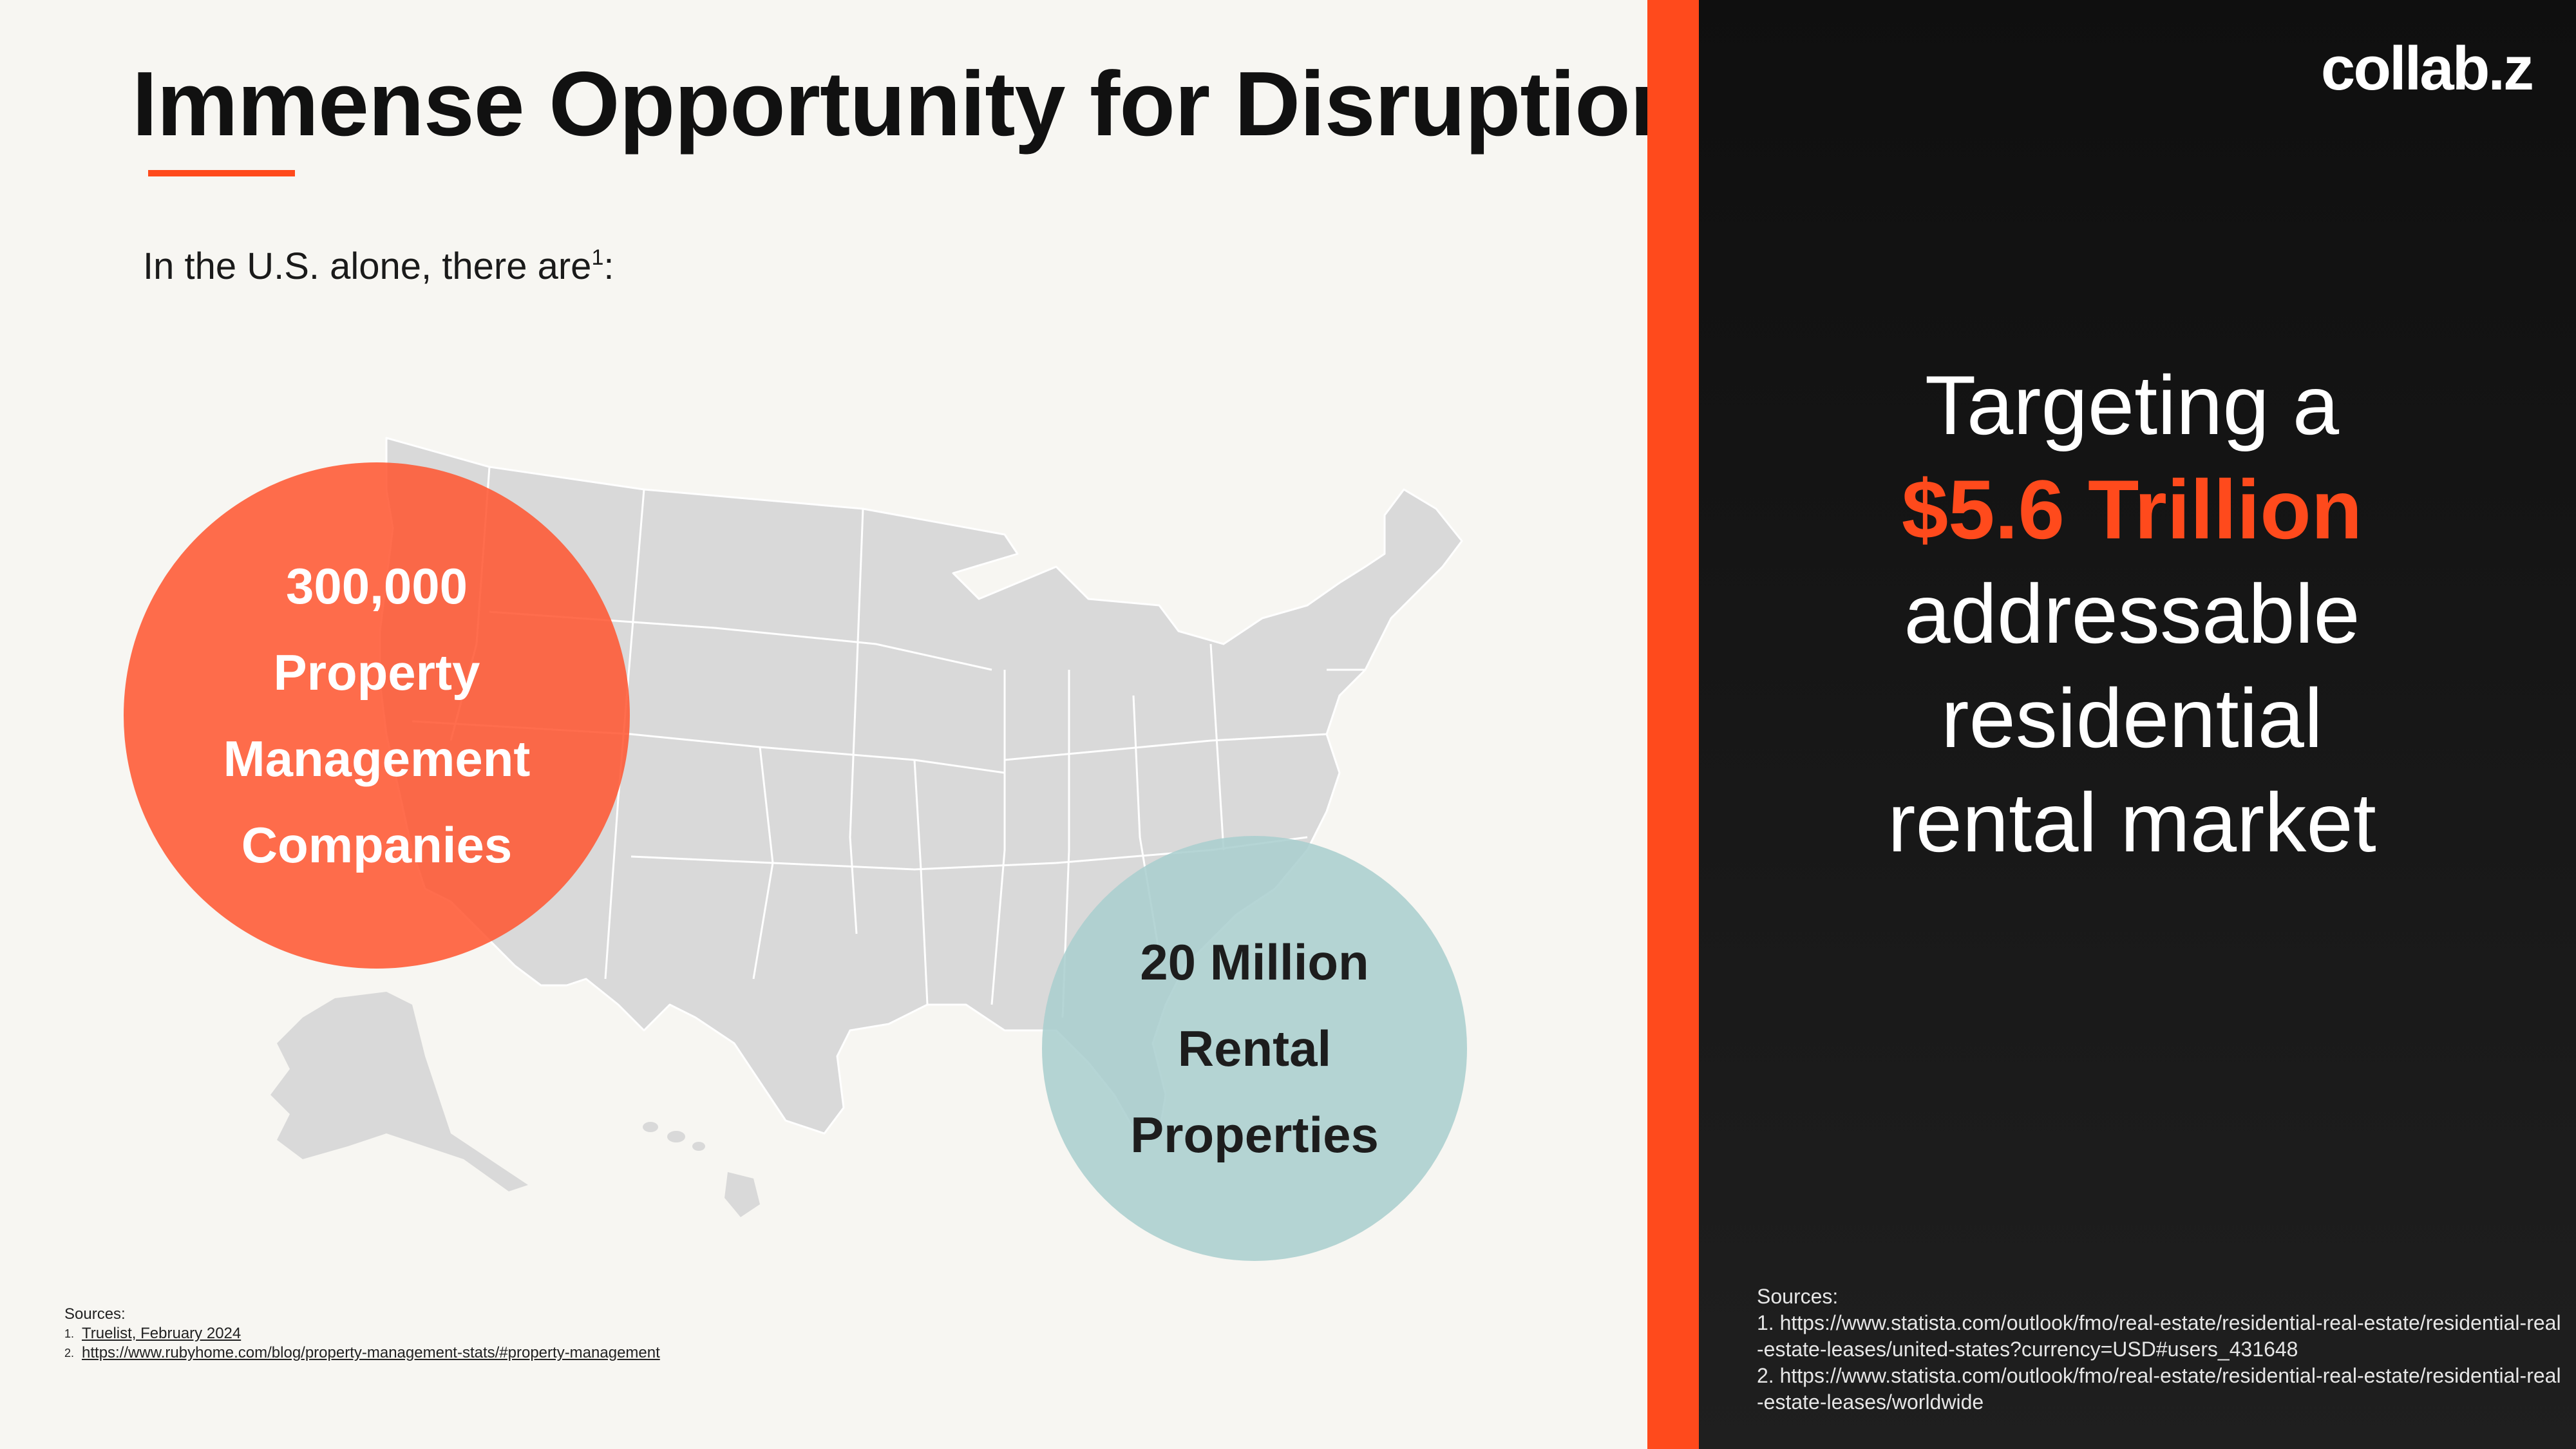 Image resolution: width=2576 pixels, height=1449 pixels. What do you see at coordinates (909, 104) in the screenshot?
I see `page-title: Immense Opportunity for Disruption` at bounding box center [909, 104].